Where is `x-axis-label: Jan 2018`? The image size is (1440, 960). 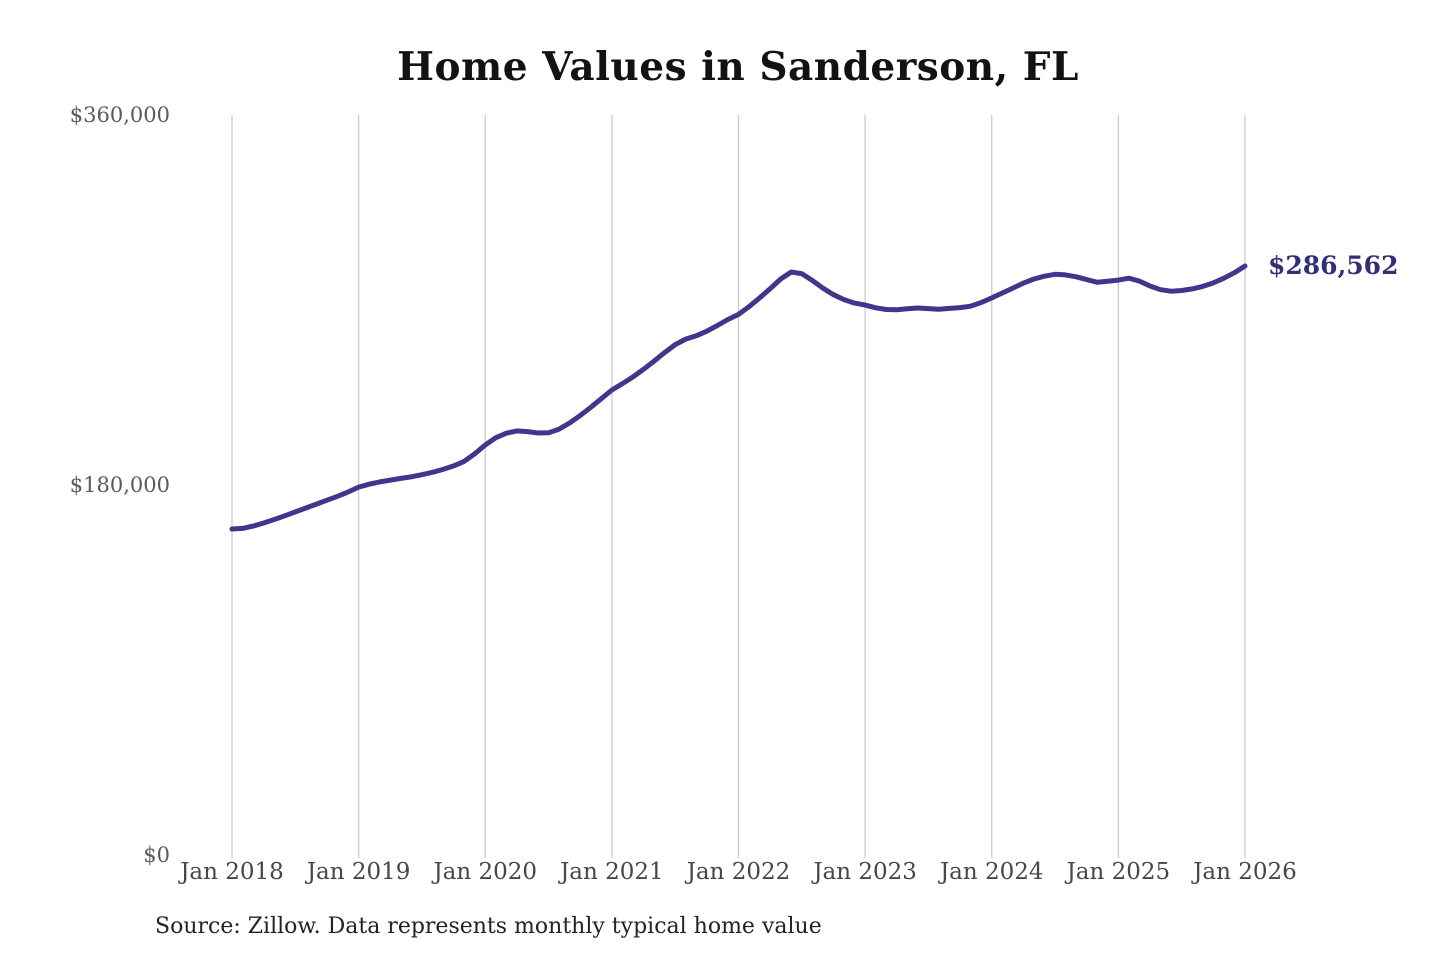
x-axis-label: Jan 2018 is located at coordinates (232, 872).